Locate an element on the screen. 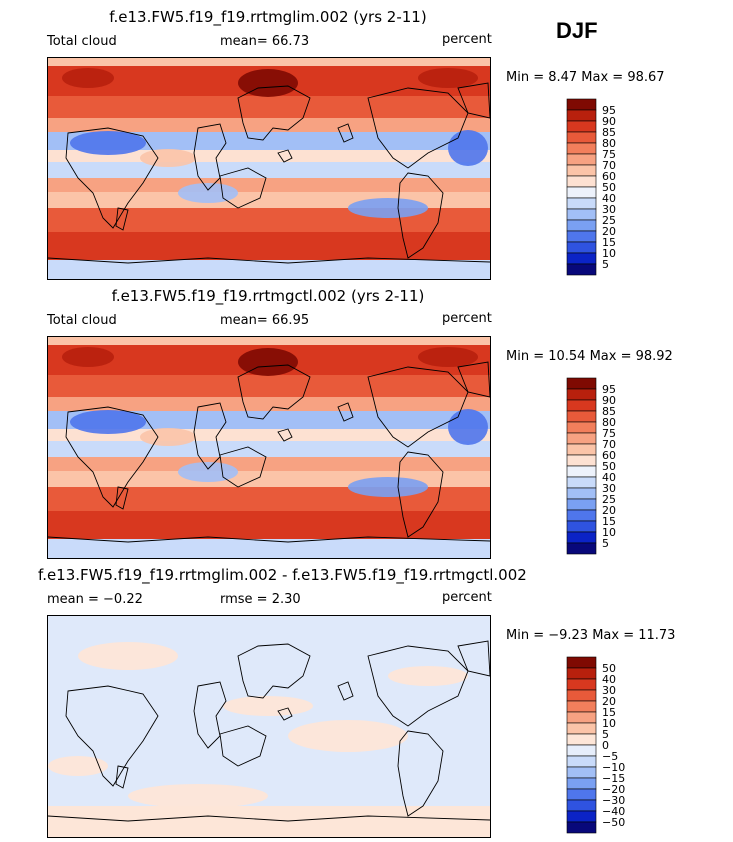  colorbar-tick-label: −50 is located at coordinates (613, 822).